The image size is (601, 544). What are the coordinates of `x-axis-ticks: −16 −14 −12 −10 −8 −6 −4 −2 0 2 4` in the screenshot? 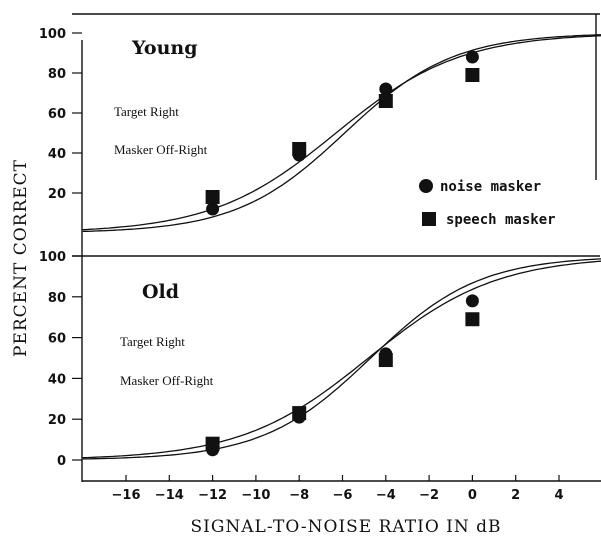 It's located at (338, 489).